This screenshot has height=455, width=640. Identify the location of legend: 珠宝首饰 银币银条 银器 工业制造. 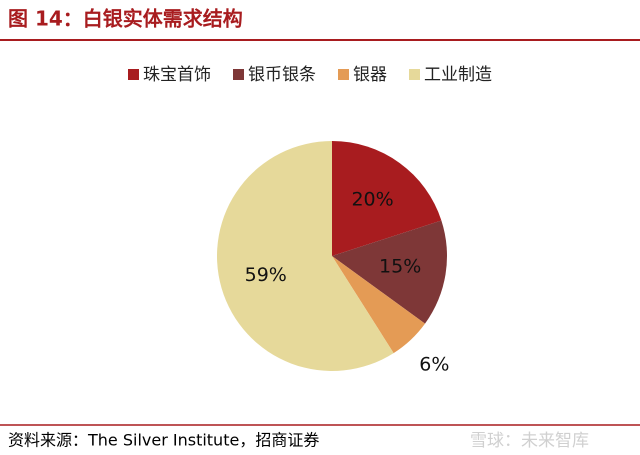
(310, 75).